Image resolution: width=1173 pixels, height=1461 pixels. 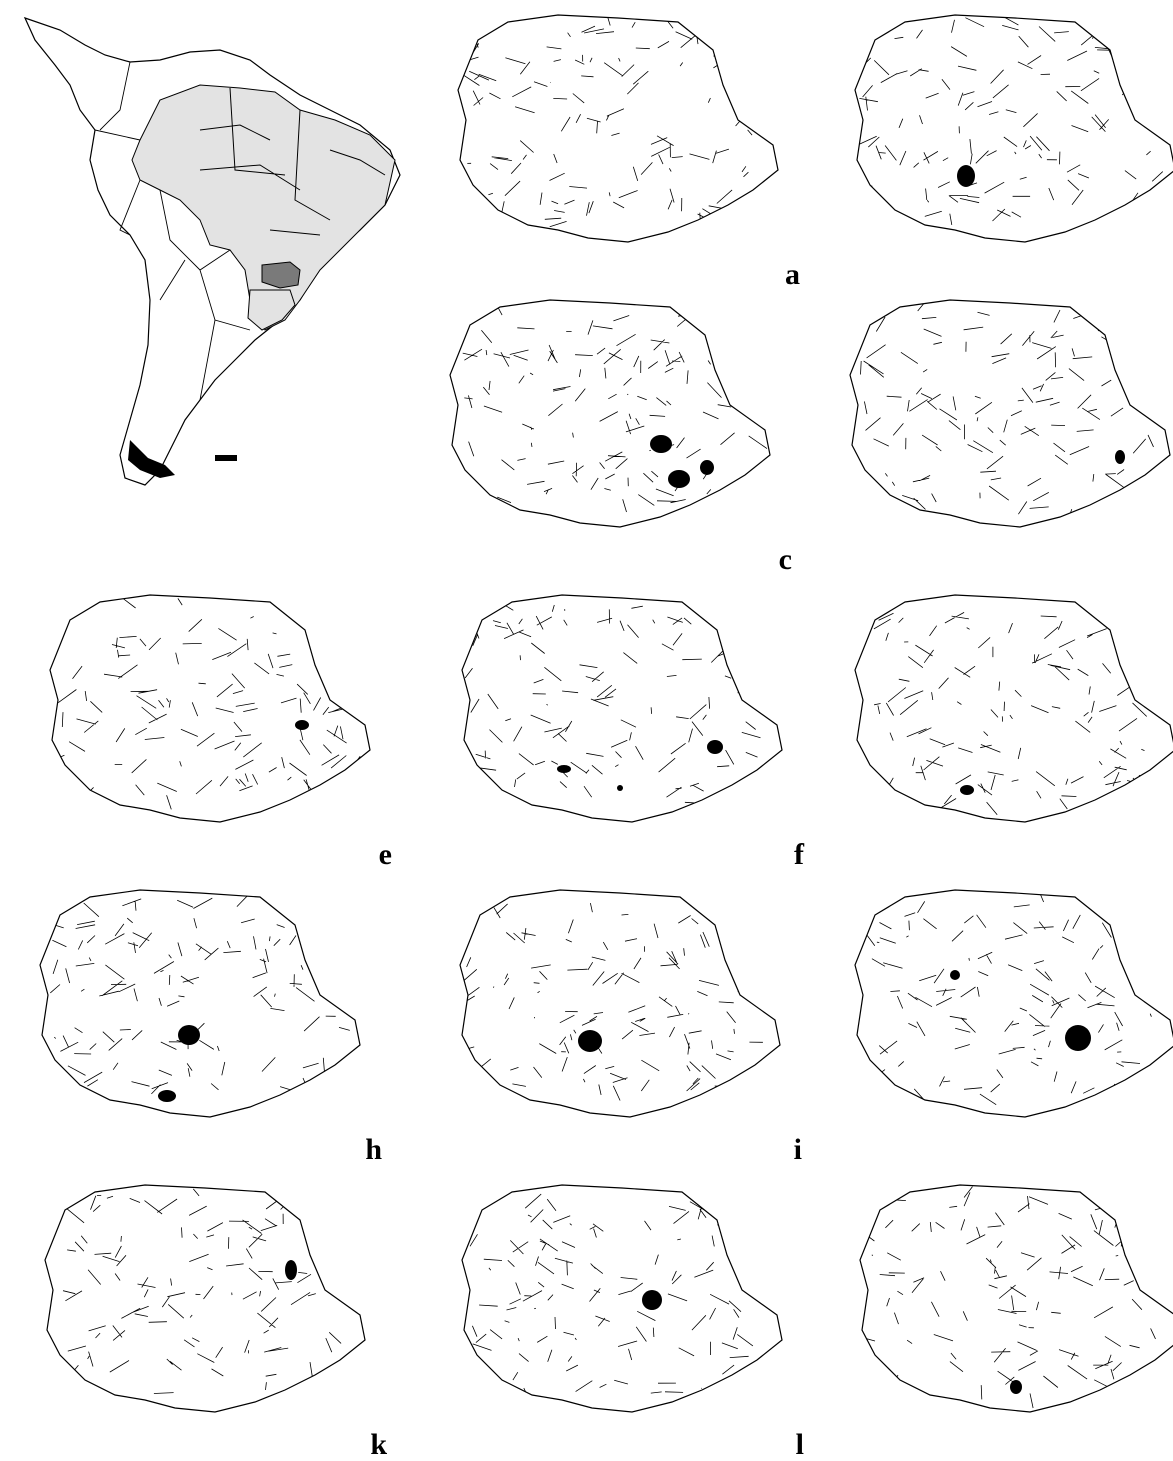 I want to click on panel-f: f, so click(x=632, y=730).